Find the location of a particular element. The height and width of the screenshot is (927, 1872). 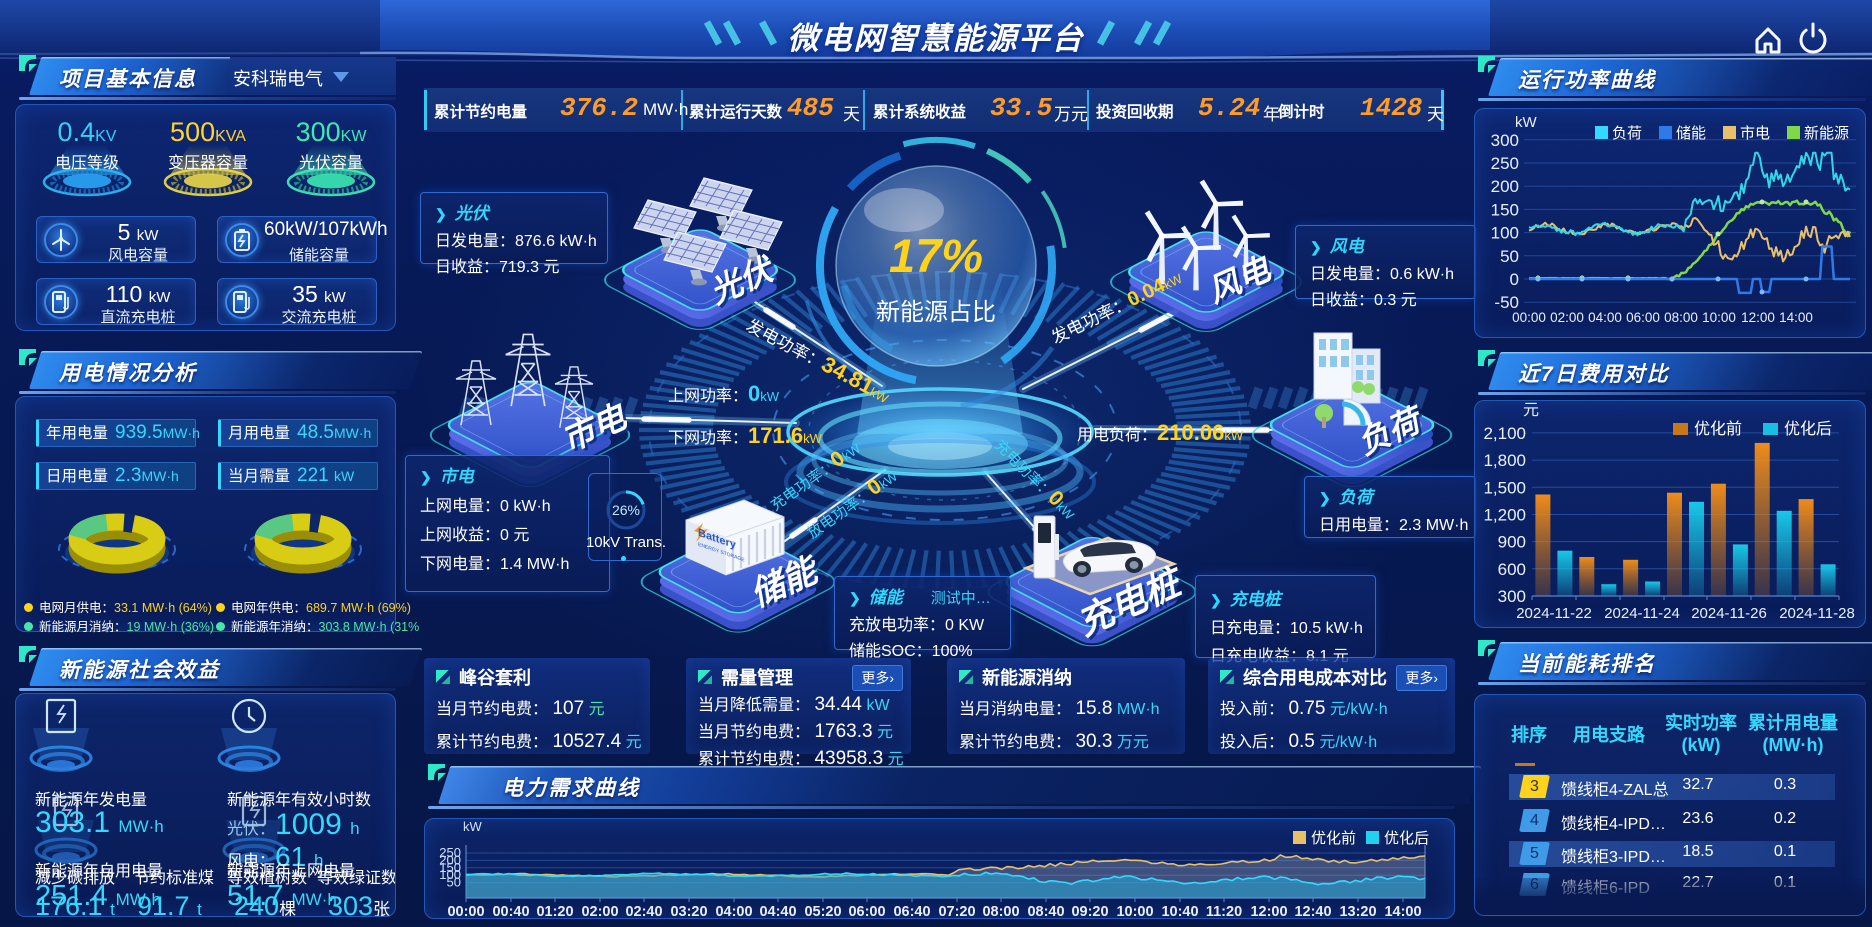

svg-text: 09:20 is located at coordinates (1089, 912).